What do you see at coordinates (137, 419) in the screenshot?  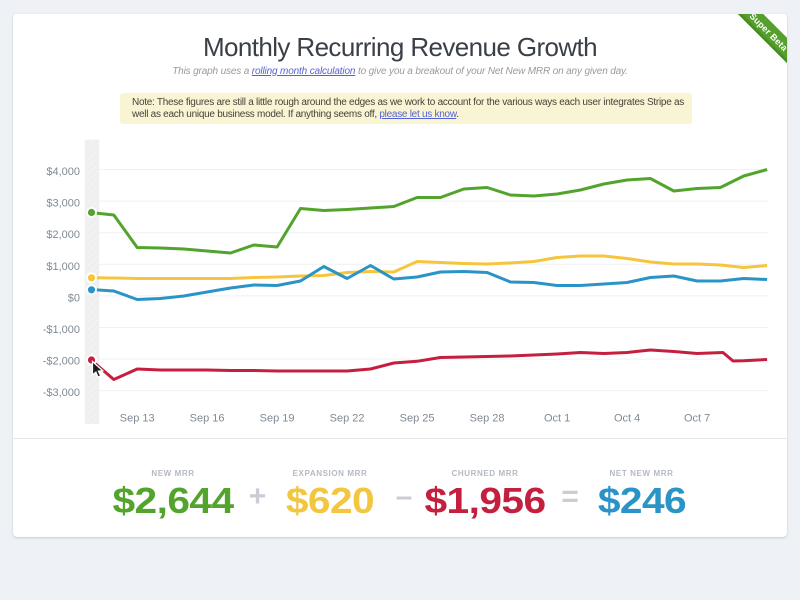 I see `svg-text: Sep 13` at bounding box center [137, 419].